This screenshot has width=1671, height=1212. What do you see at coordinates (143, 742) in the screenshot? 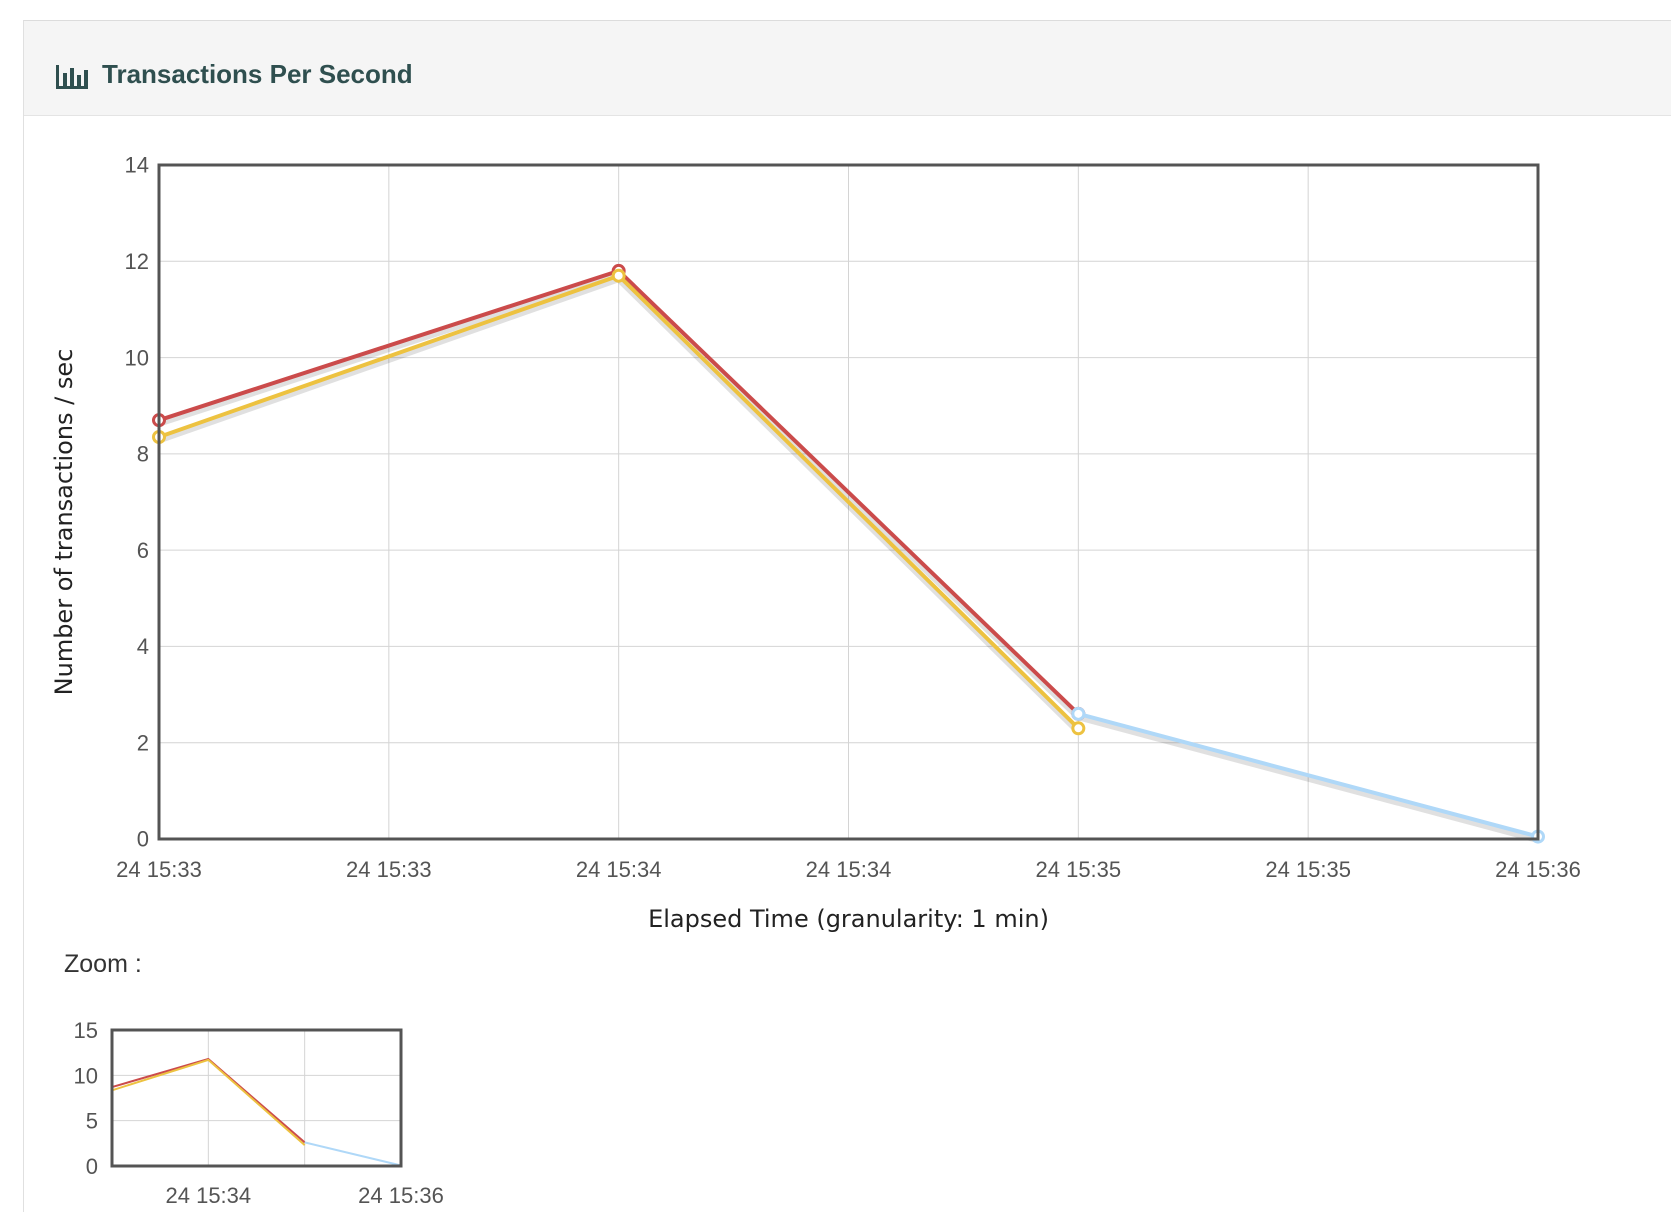
I see `y-tick-label: 2` at bounding box center [143, 742].